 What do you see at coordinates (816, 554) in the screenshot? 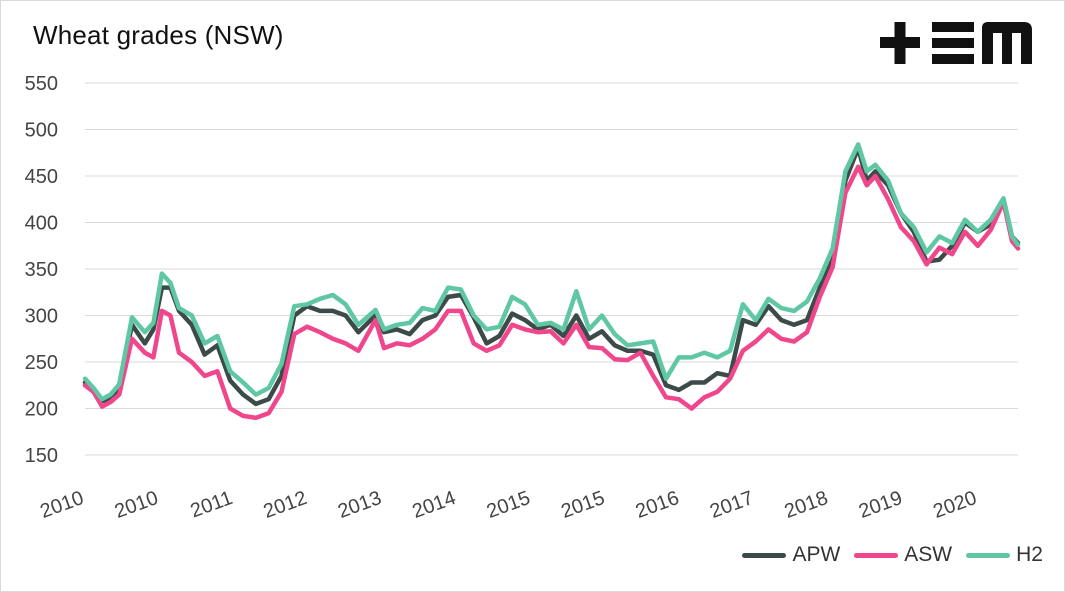
I see `legend-label-apw: APW` at bounding box center [816, 554].